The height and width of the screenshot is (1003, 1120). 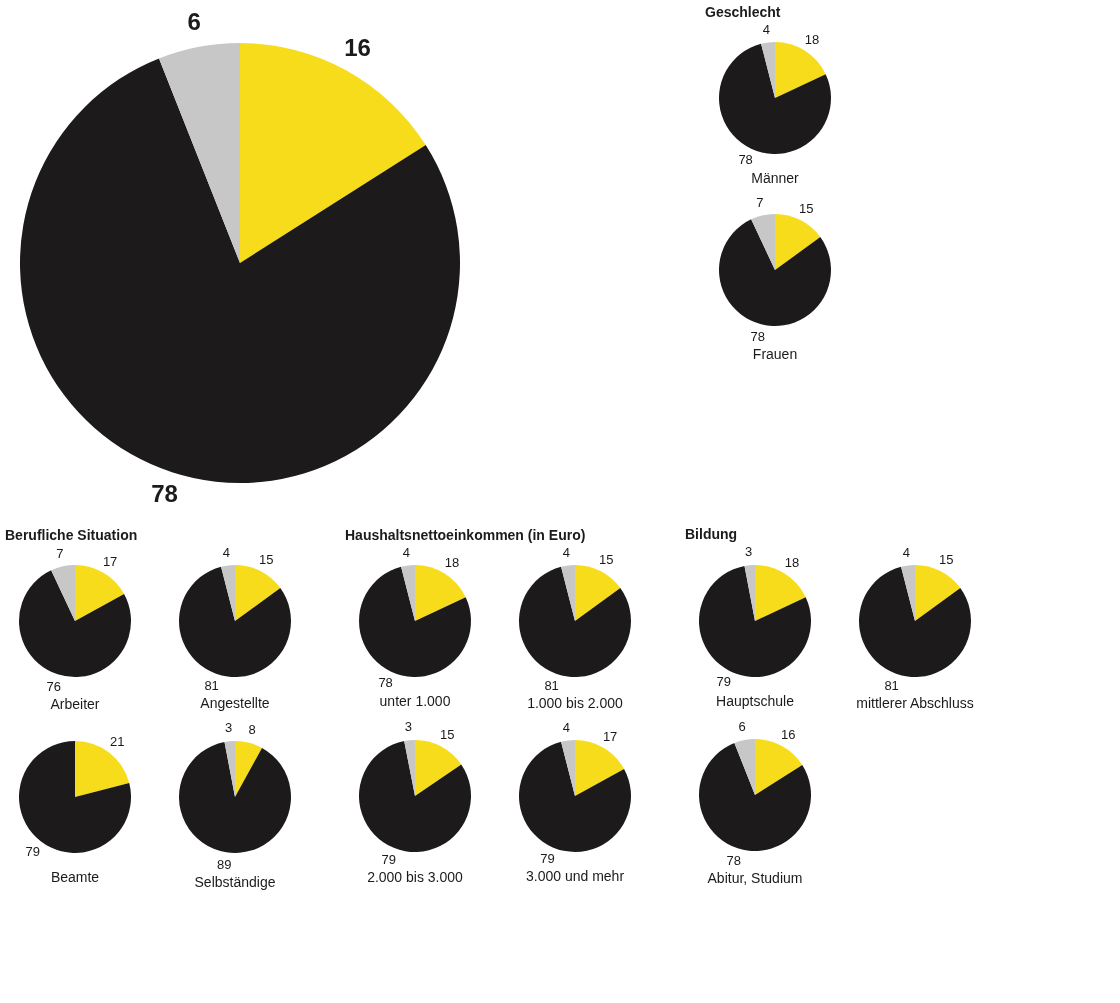 What do you see at coordinates (915, 702) in the screenshot?
I see `text: mittlerer Abschluss` at bounding box center [915, 702].